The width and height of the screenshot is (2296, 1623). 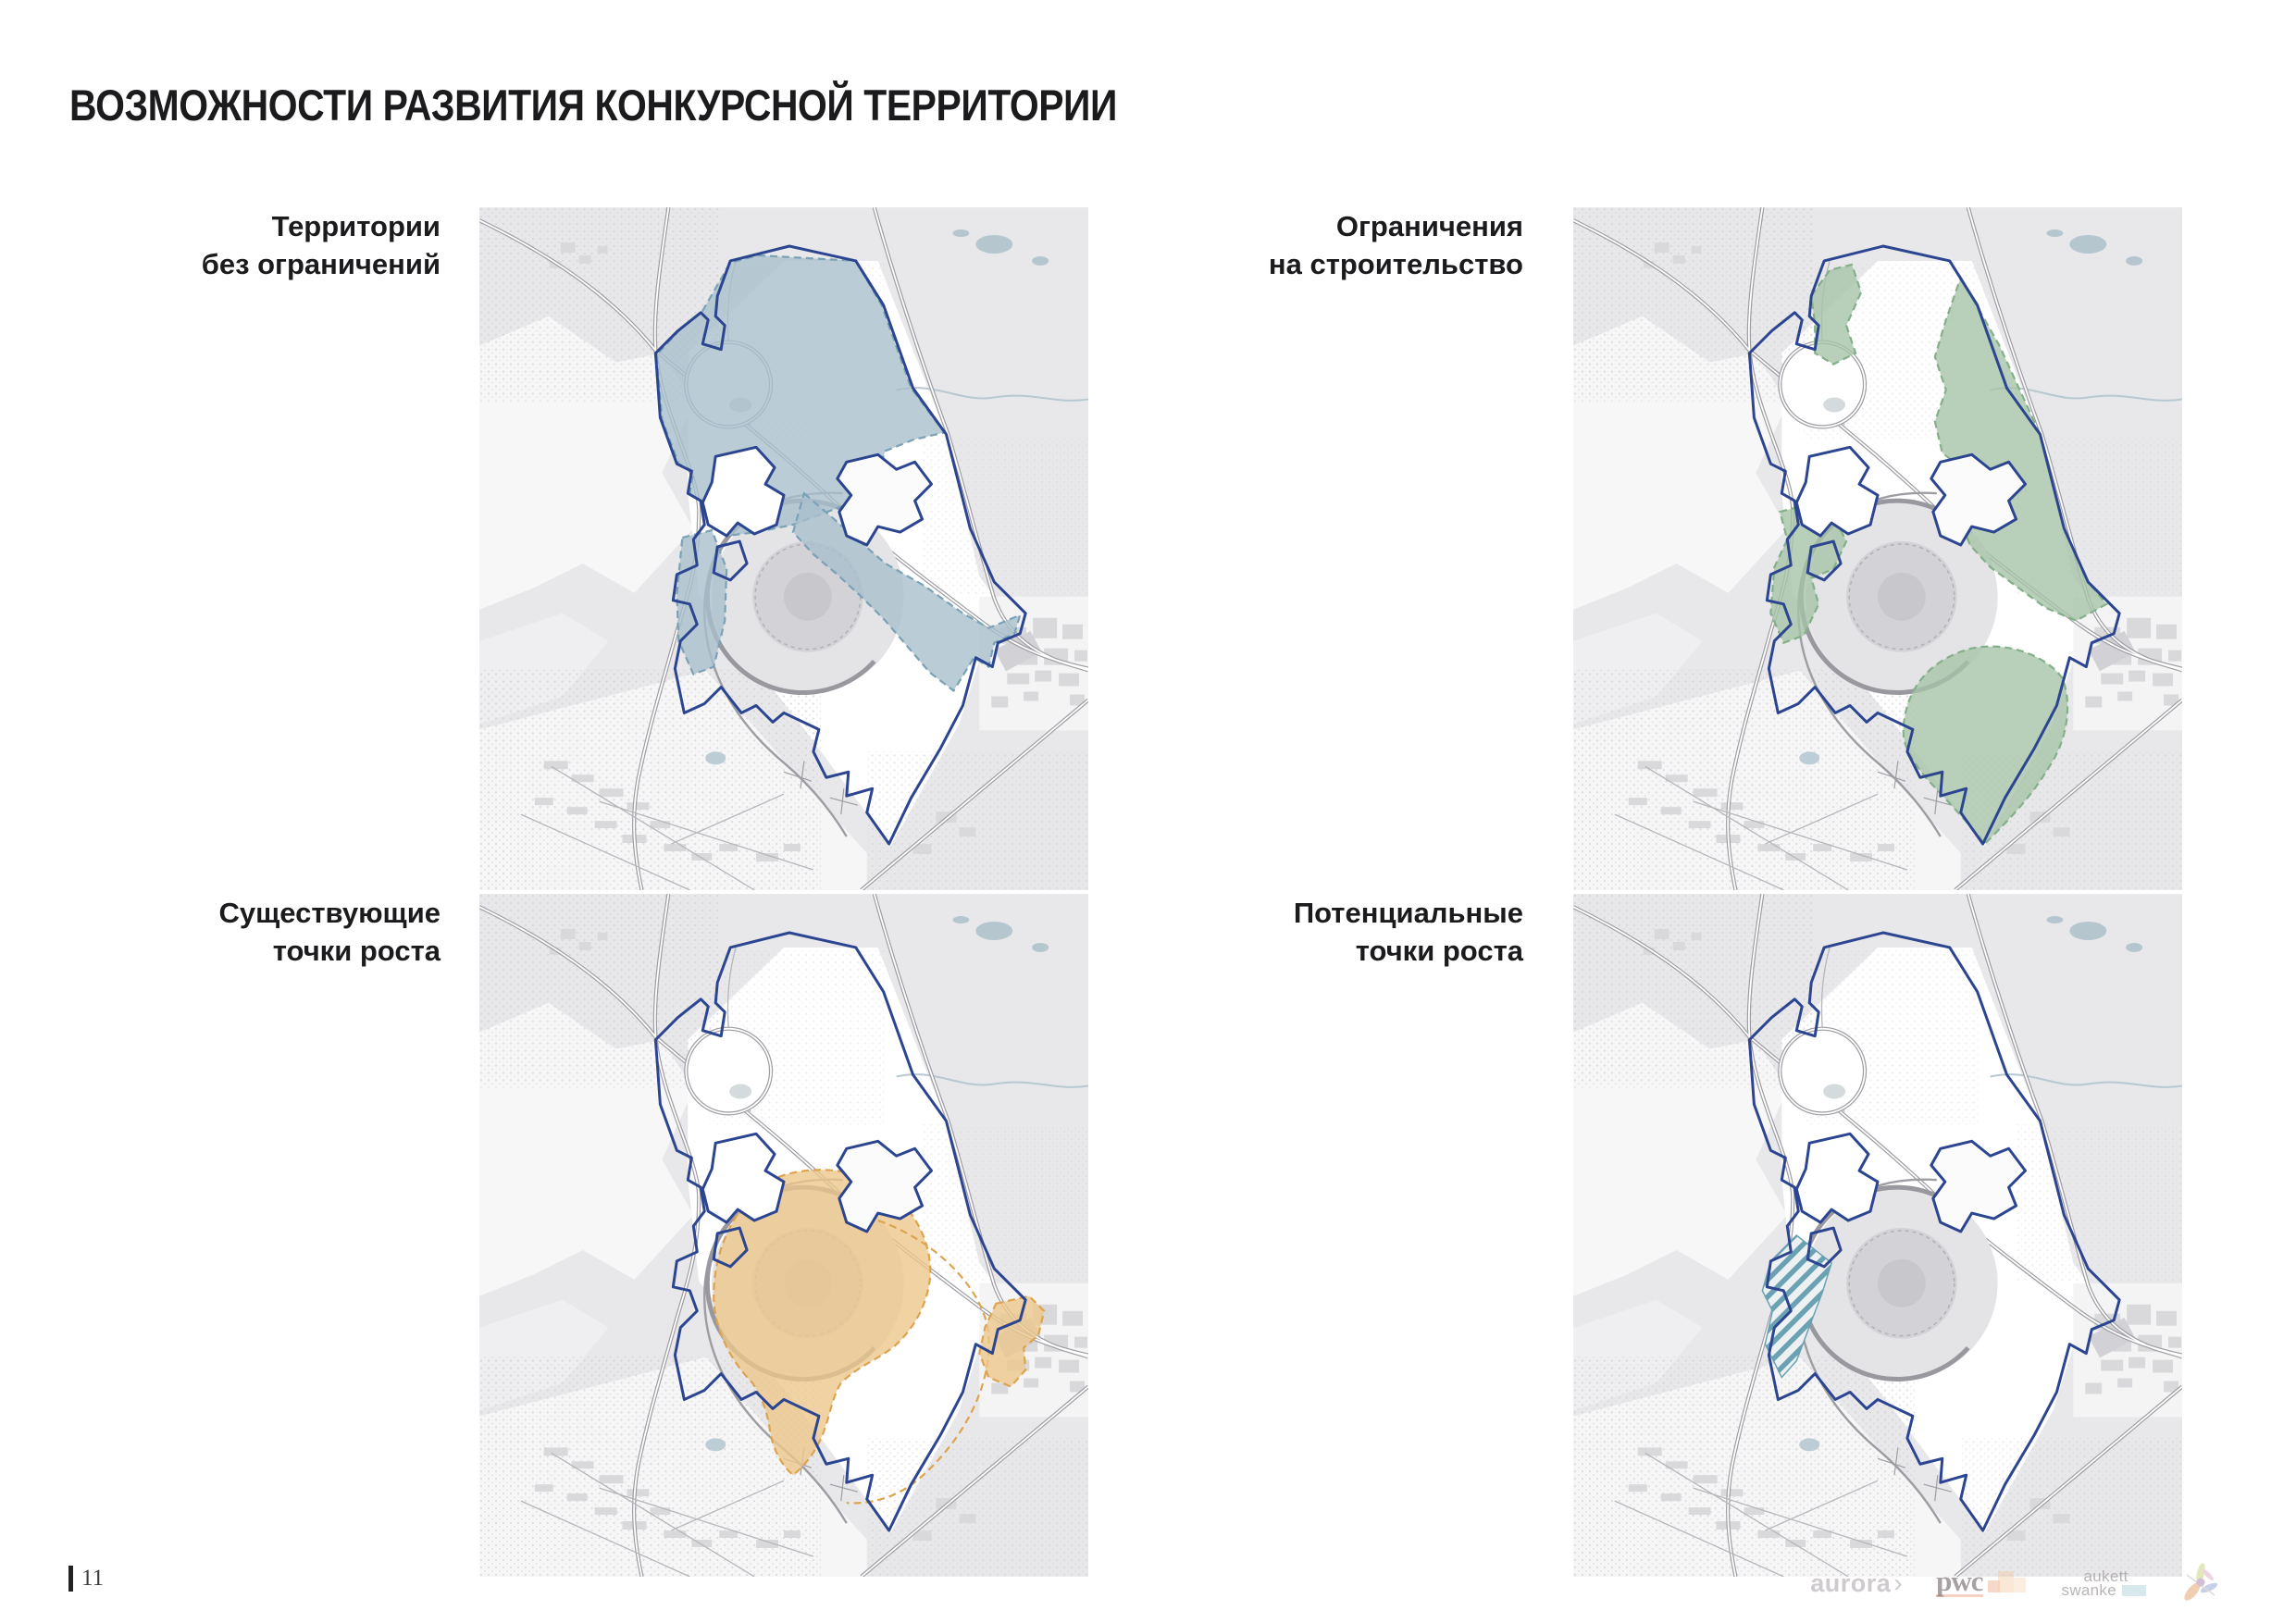 I want to click on chevron-right-icon: ›, so click(x=1899, y=1582).